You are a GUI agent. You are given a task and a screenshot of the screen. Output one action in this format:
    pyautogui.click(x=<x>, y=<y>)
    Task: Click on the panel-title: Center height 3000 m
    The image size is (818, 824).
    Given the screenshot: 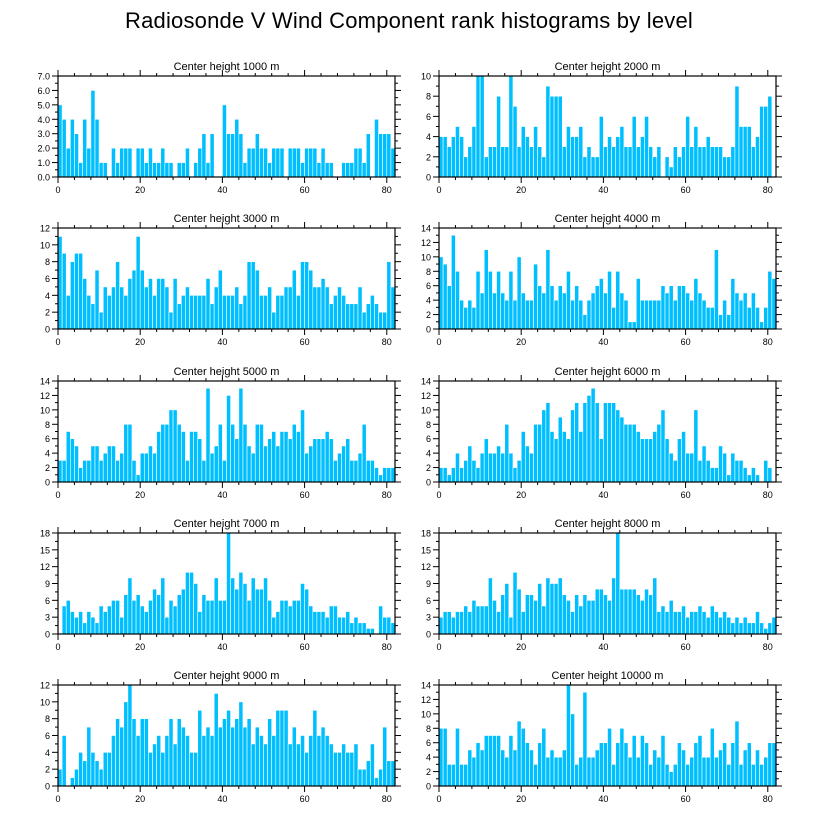 What is the action you would take?
    pyautogui.click(x=227, y=219)
    